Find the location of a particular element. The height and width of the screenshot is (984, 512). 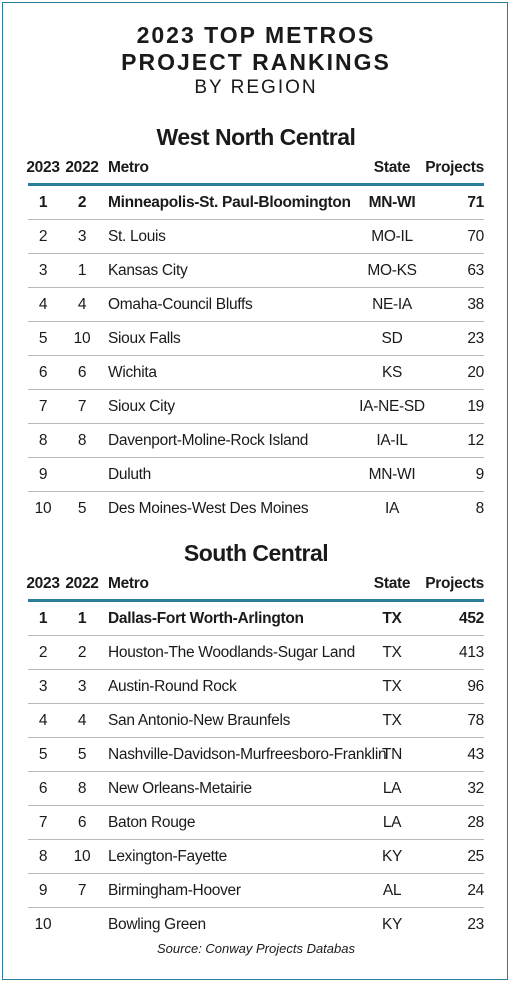

state: IA-IL is located at coordinates (392, 440).